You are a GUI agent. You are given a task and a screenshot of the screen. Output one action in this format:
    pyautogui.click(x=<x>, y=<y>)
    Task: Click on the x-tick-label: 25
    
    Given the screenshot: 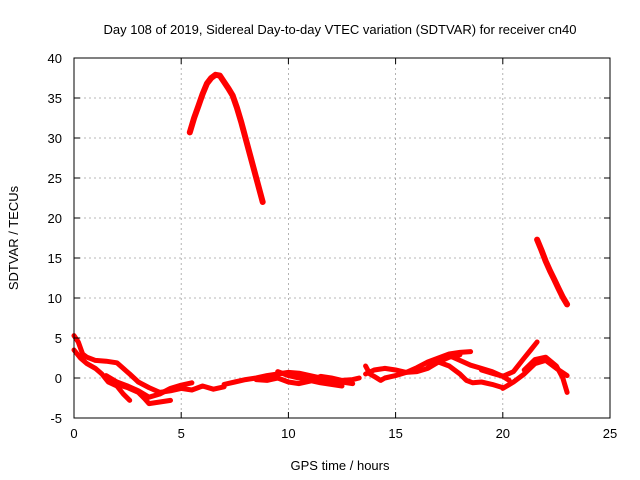 What is the action you would take?
    pyautogui.click(x=610, y=433)
    